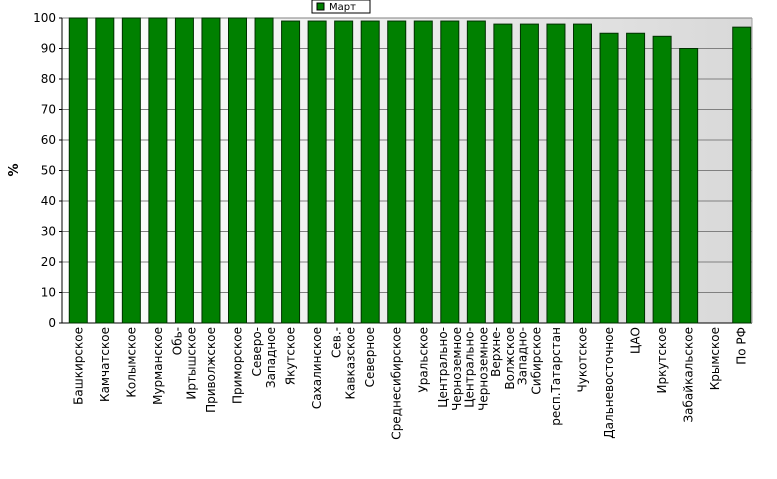 Image resolution: width=777 pixels, height=479 pixels. Describe the element at coordinates (344, 363) in the screenshot. I see `x-tick-label: Сев.-Кавказское` at that location.